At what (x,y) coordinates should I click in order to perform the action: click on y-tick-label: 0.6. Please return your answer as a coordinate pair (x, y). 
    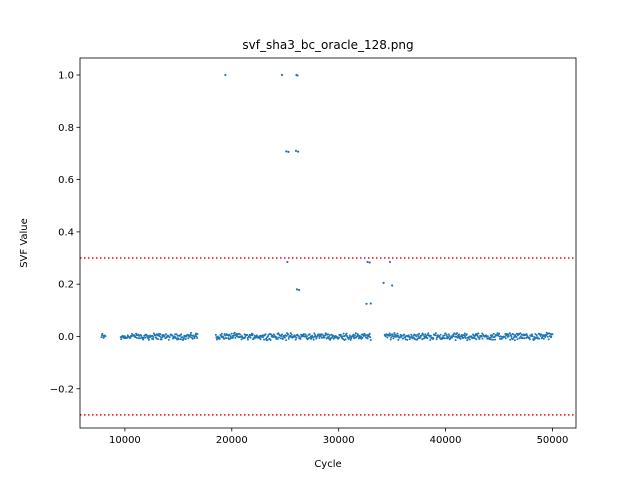
    Looking at the image, I should click on (66, 180).